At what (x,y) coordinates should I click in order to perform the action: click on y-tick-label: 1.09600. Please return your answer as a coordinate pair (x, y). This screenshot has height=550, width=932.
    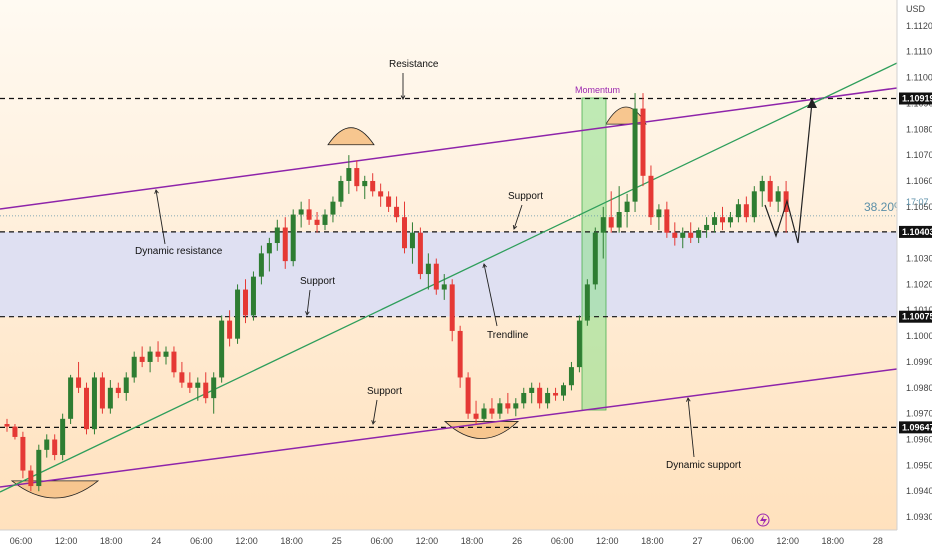
    Looking at the image, I should click on (919, 440).